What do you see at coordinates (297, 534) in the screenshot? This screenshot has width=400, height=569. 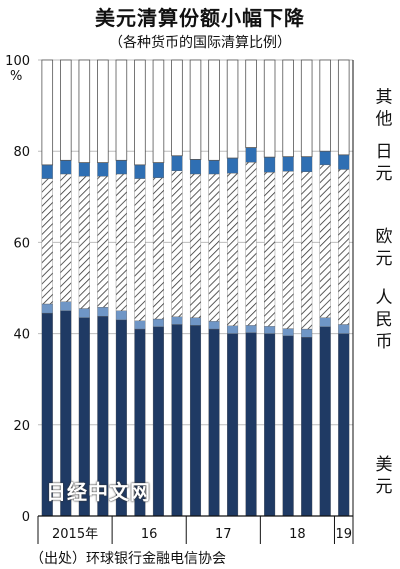 I see `x-tick-label: 18` at bounding box center [297, 534].